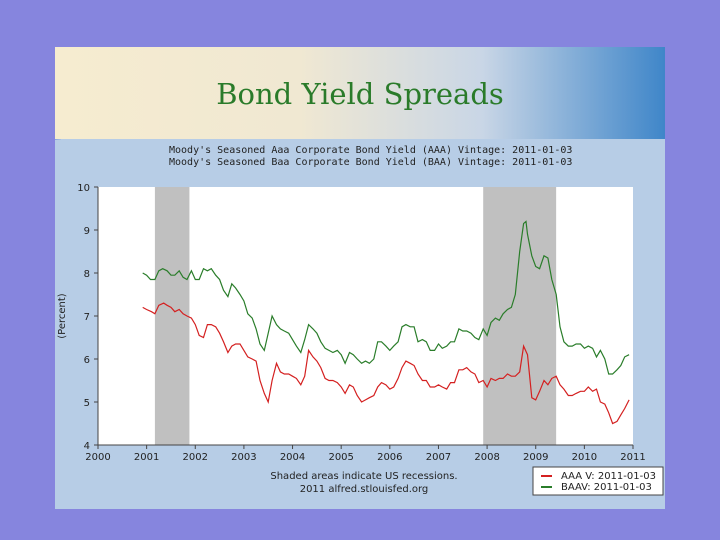 This screenshot has width=720, height=540. Describe the element at coordinates (364, 489) in the screenshot. I see `footnote-source: 2011 alfred.stlouisfed.org` at that location.